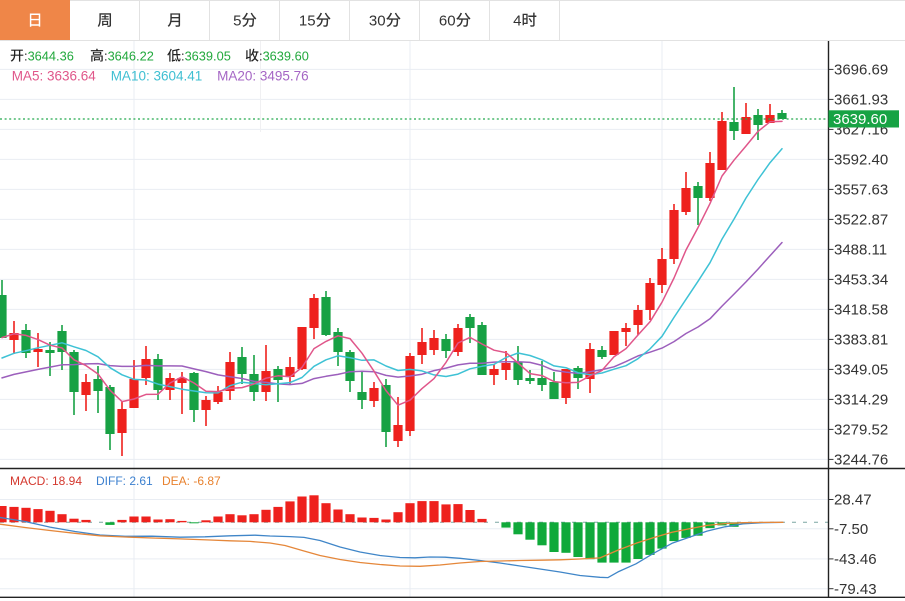 This screenshot has width=905, height=601. What do you see at coordinates (861, 340) in the screenshot?
I see `svg-text: 3383.81` at bounding box center [861, 340].